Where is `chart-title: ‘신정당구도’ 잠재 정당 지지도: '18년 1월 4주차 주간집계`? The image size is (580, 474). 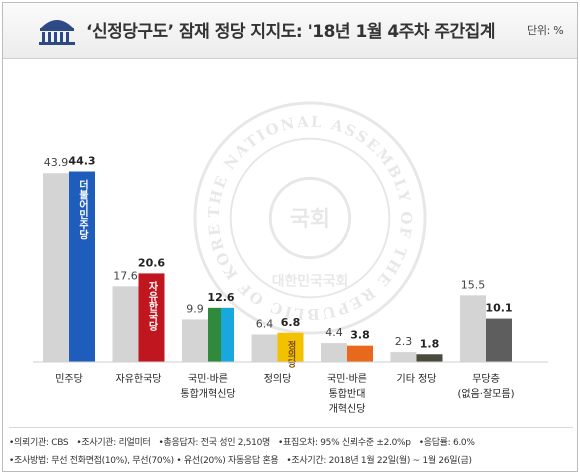 chart-title: ‘신정당구도’ 잠재 정당 지지도: '18년 1월 4주차 주간집계 is located at coordinates (290, 32).